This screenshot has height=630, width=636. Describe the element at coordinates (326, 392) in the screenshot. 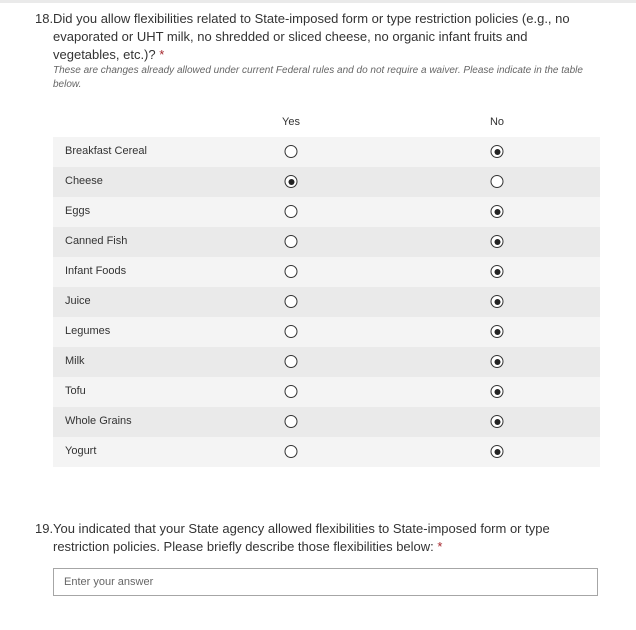

I see `table-row: Tofu` at that location.